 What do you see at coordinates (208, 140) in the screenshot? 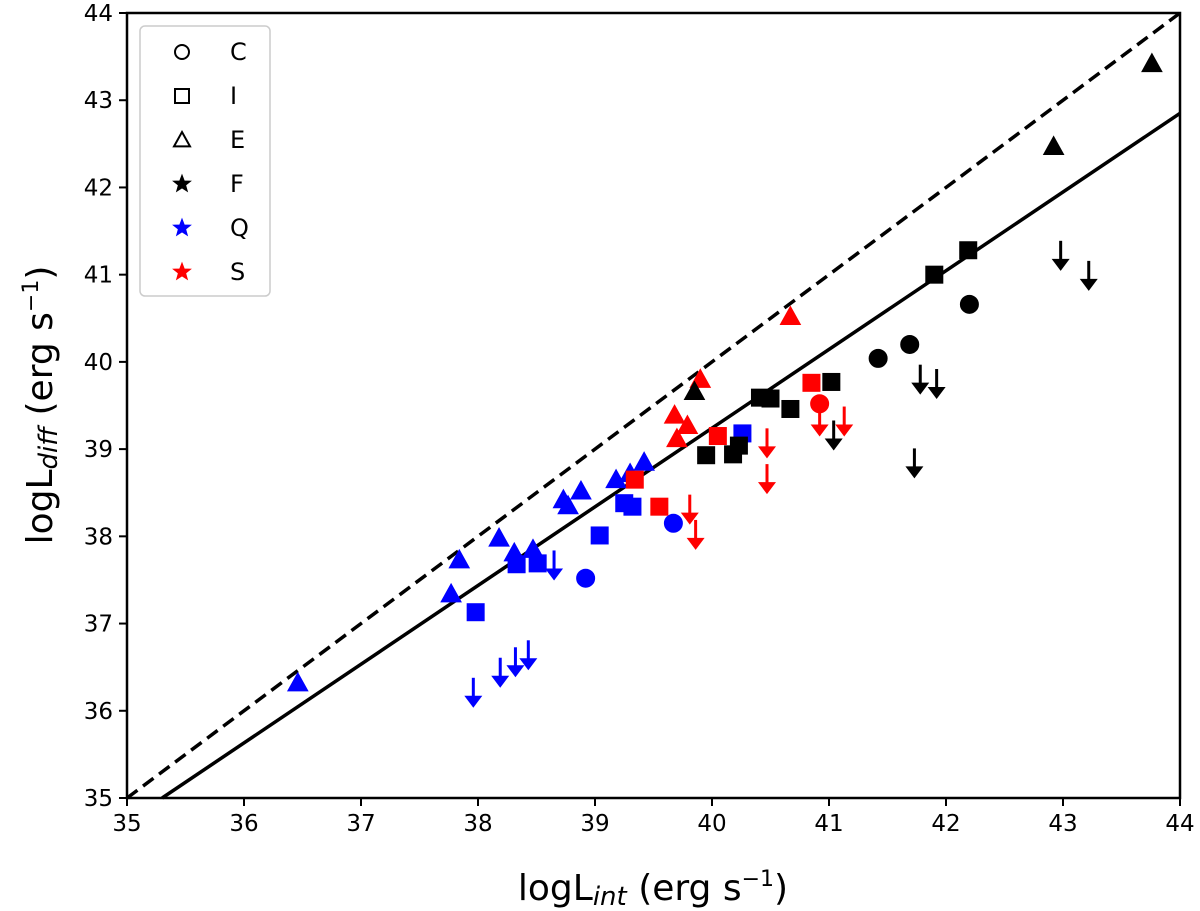
I see `legend-entry-e: E` at bounding box center [208, 140].